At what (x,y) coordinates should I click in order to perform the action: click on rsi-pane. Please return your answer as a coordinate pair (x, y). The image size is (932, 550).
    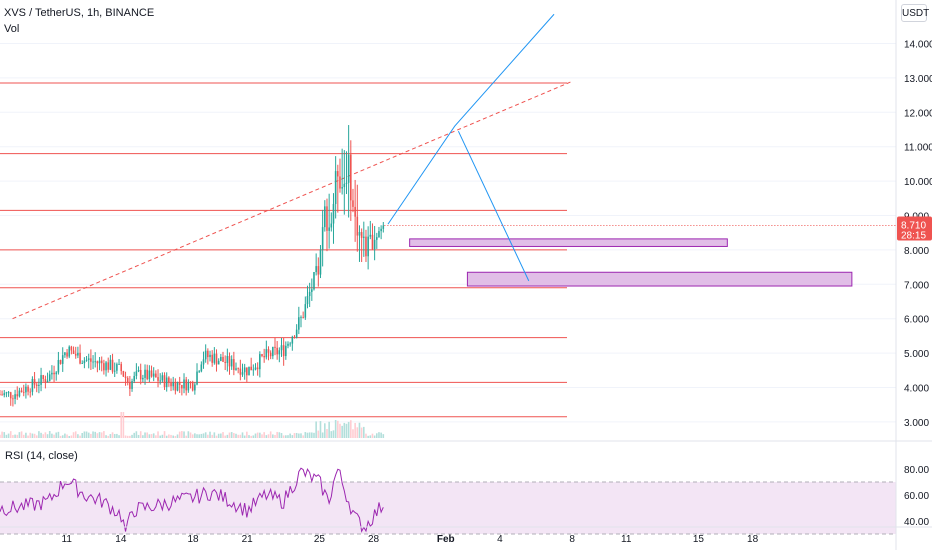
    Looking at the image, I should click on (448, 501).